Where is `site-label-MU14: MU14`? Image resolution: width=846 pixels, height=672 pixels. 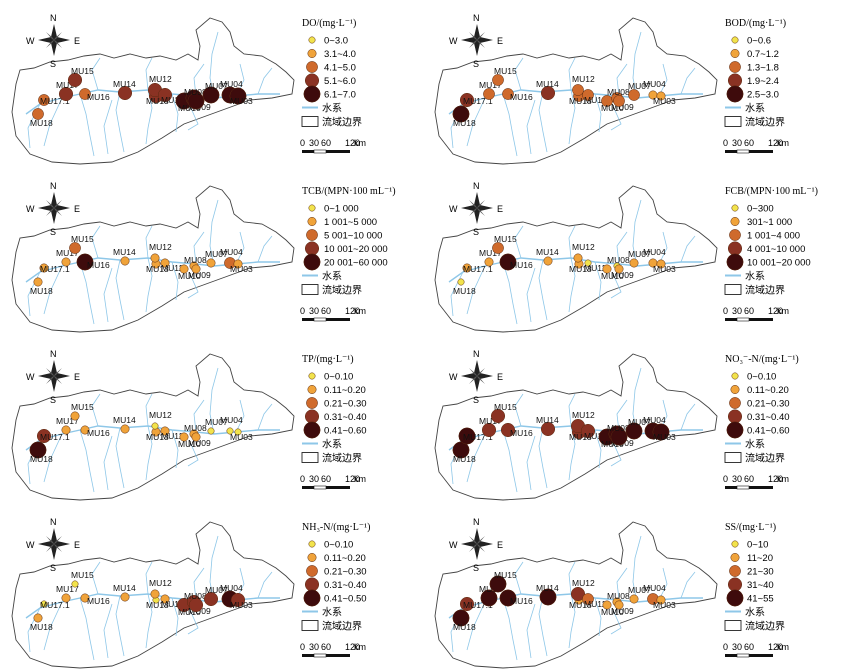
site-label-MU14: MU14 is located at coordinates (547, 252).